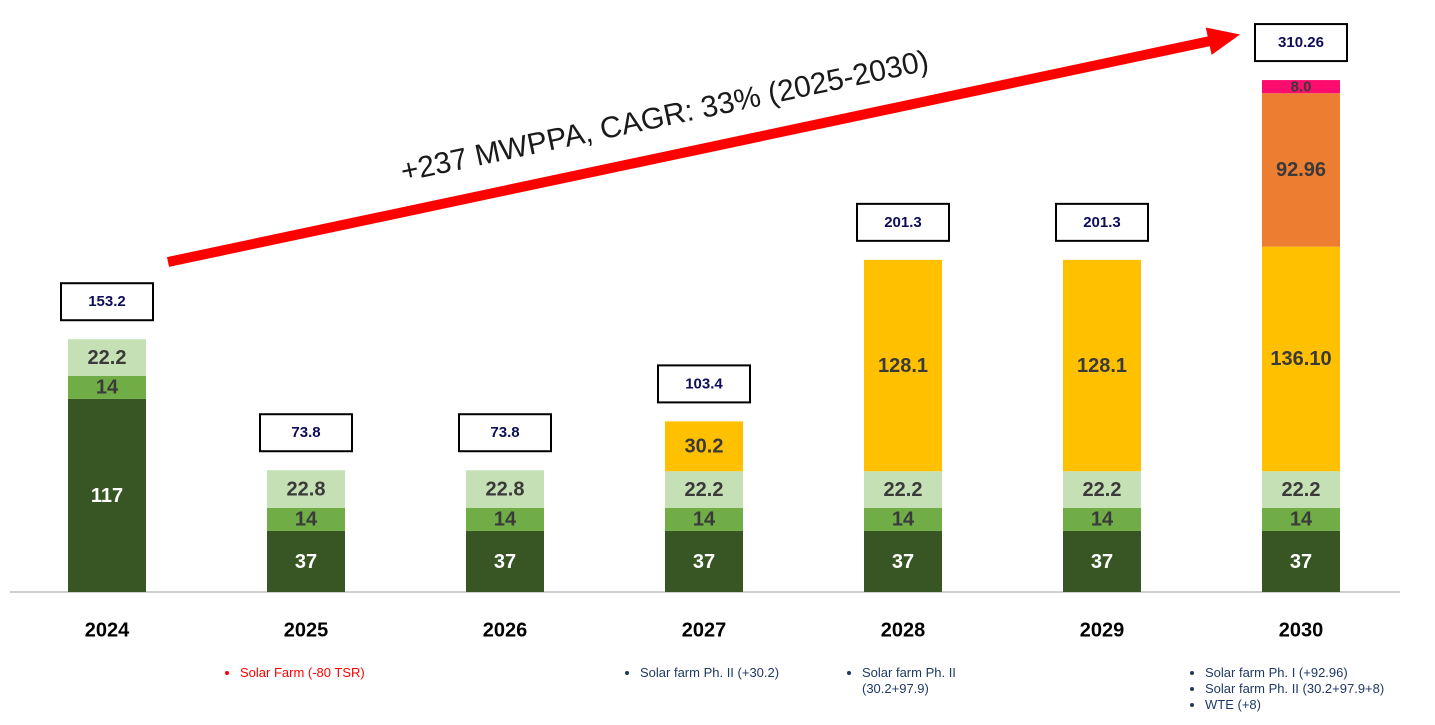 Image resolution: width=1435 pixels, height=725 pixels. Describe the element at coordinates (1301, 630) in the screenshot. I see `x-tick-label: 2030` at that location.